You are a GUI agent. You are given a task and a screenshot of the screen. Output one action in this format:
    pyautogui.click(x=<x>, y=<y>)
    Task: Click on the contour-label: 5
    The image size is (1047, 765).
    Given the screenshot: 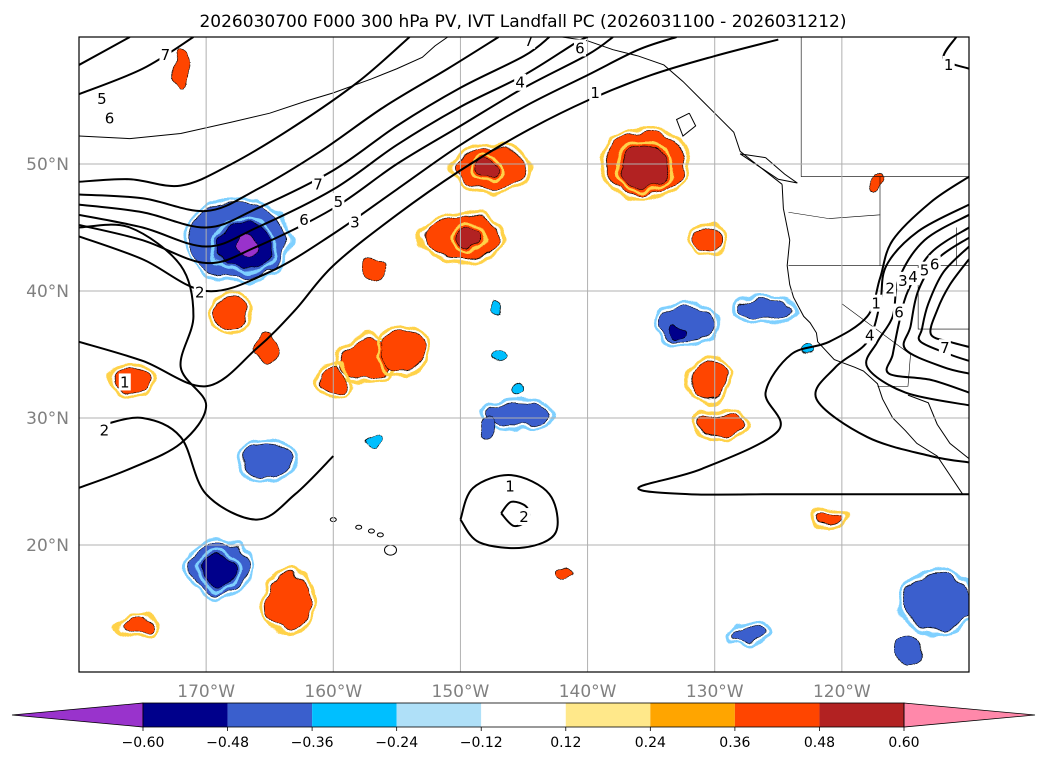 What is the action you would take?
    pyautogui.click(x=339, y=202)
    